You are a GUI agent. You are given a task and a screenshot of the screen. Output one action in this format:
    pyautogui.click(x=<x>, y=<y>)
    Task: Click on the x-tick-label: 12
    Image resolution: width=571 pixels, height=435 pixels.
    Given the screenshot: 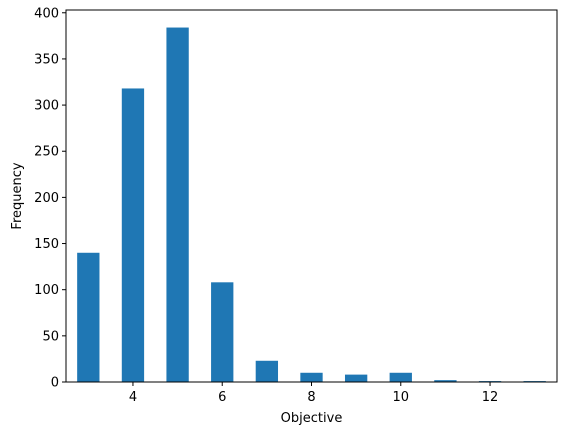 What is the action you would take?
    pyautogui.click(x=490, y=397)
    